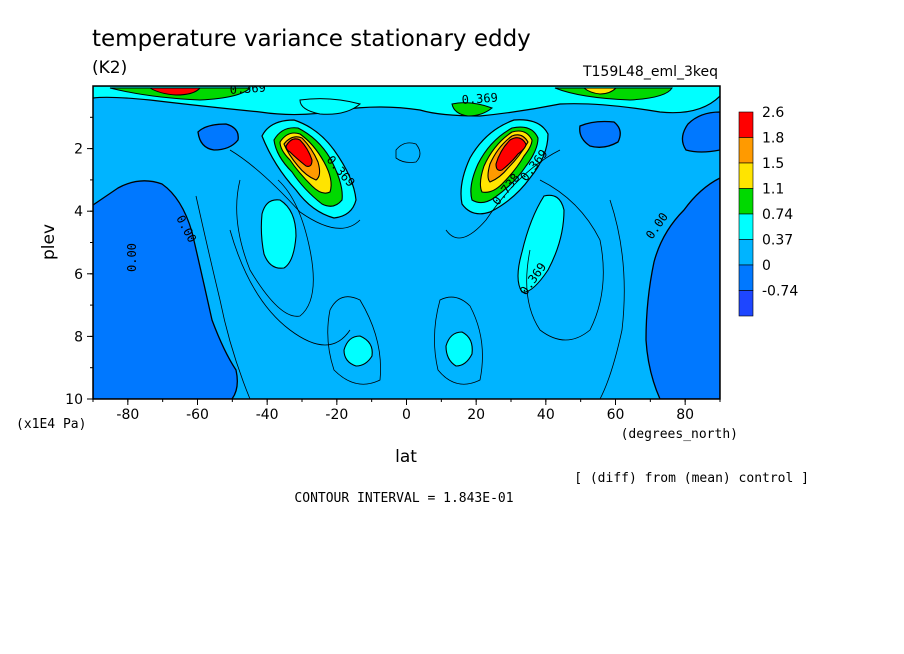  What do you see at coordinates (546, 415) in the screenshot?
I see `x-tick-label: 40` at bounding box center [546, 415].